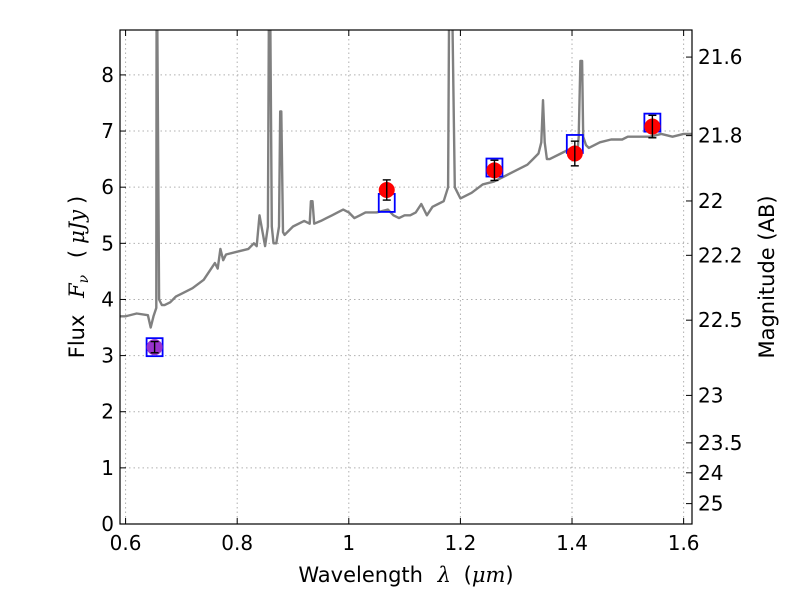 Image resolution: width=800 pixels, height=600 pixels. I want to click on y2-tick-label: 21.6, so click(720, 57).